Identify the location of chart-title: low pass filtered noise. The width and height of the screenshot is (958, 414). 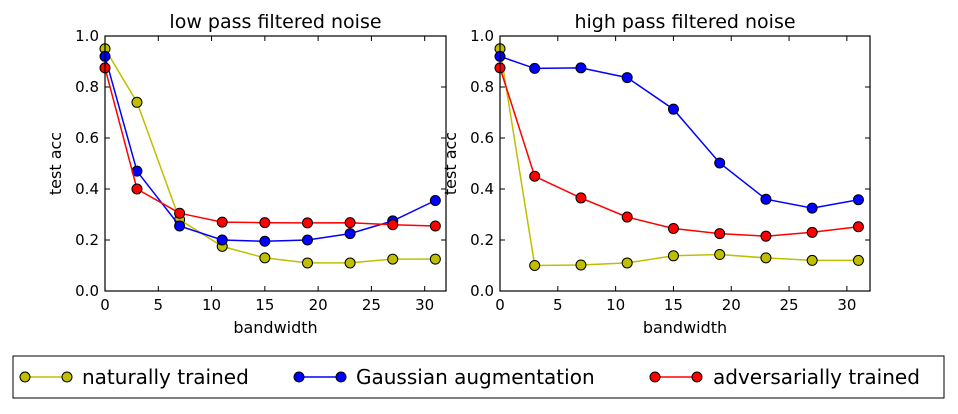
(275, 22).